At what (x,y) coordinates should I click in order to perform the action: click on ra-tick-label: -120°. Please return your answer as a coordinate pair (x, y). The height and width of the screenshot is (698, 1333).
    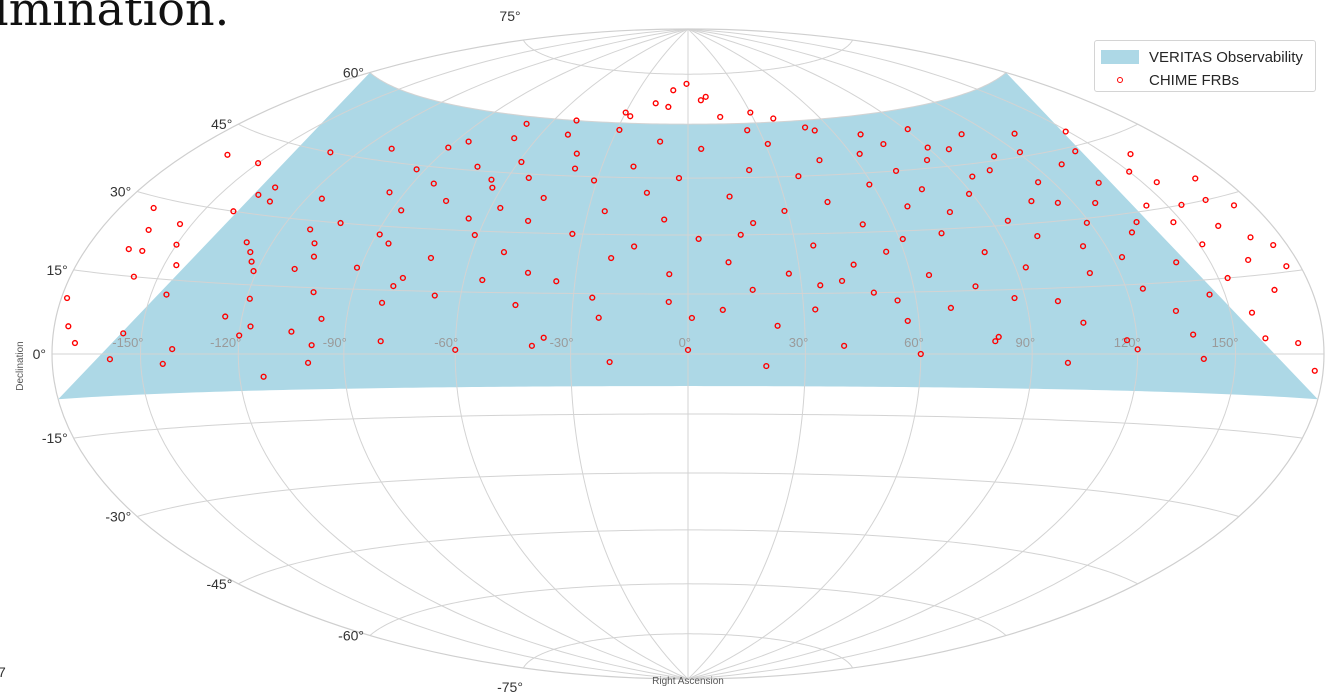
    Looking at the image, I should click on (225, 342).